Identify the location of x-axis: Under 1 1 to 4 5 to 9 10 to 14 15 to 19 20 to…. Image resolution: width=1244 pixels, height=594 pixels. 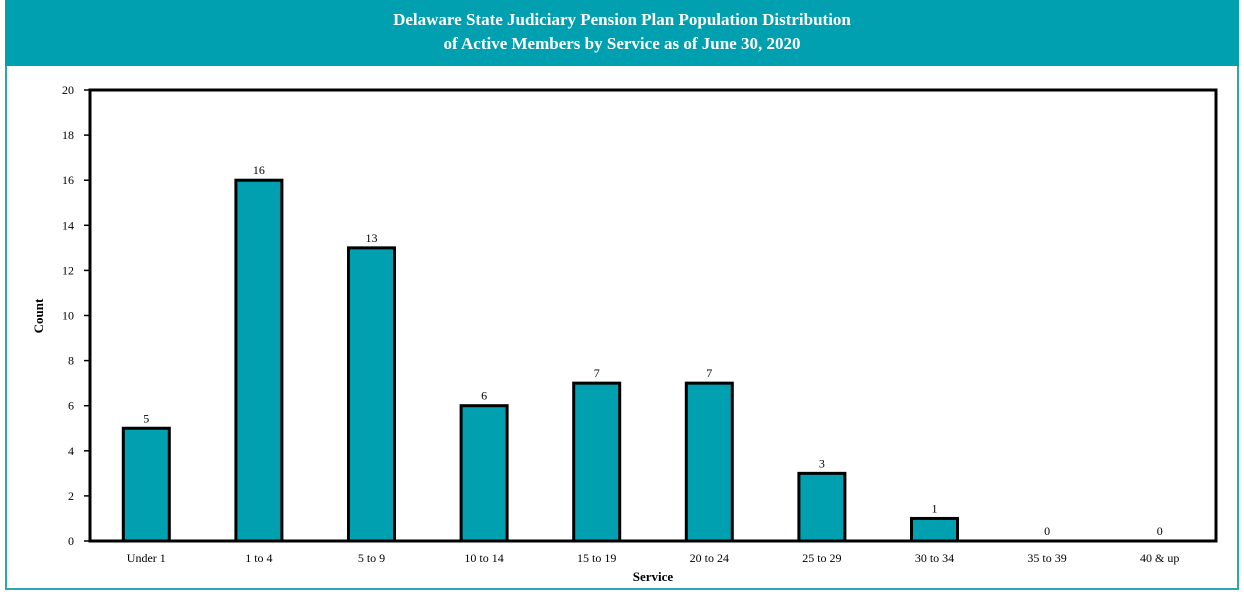
(653, 558).